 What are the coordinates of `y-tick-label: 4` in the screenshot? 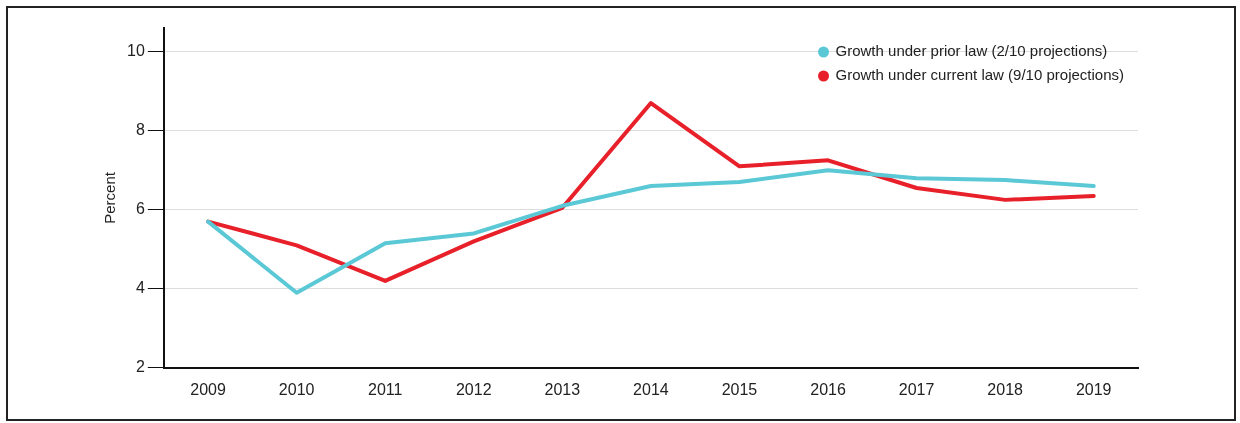 It's located at (140, 288).